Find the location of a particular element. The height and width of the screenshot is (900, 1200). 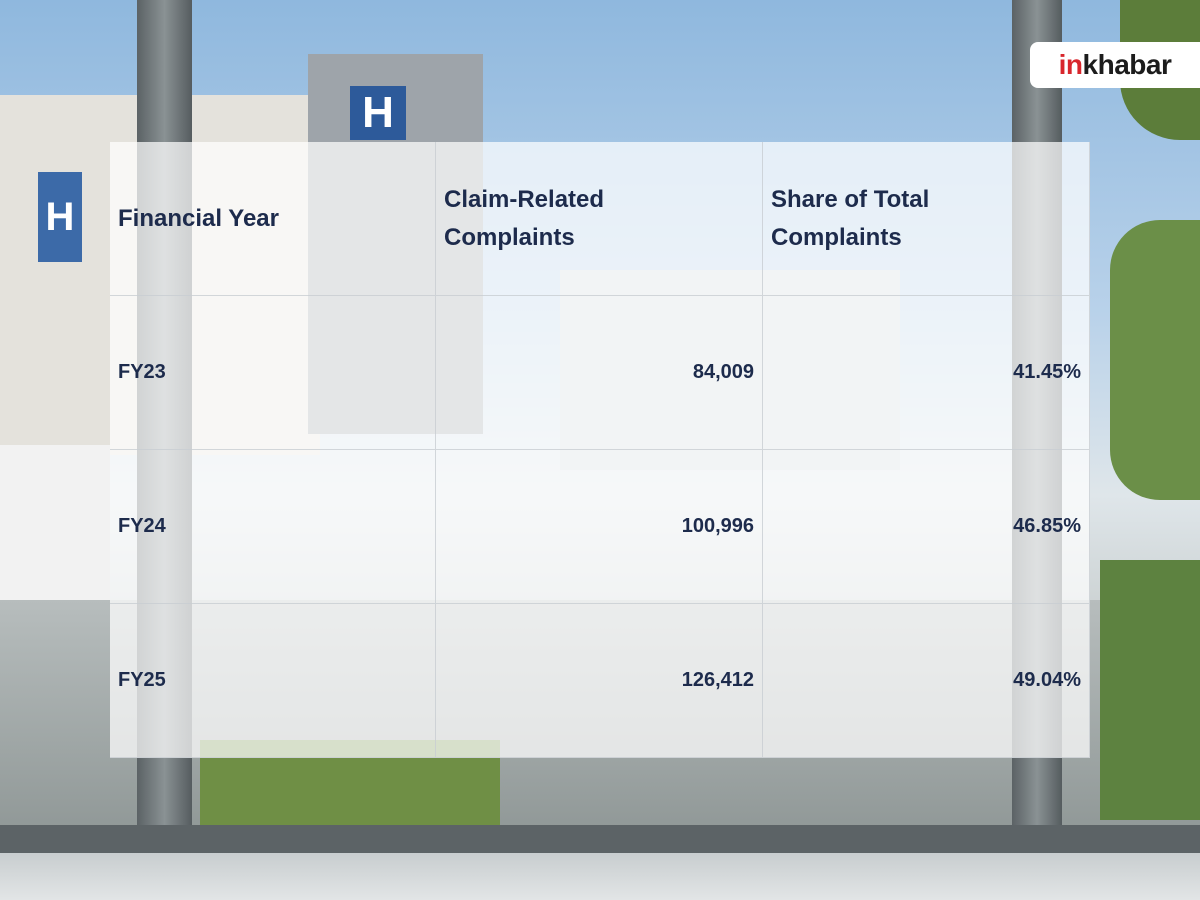

logo-text: khabar is located at coordinates (1127, 64).